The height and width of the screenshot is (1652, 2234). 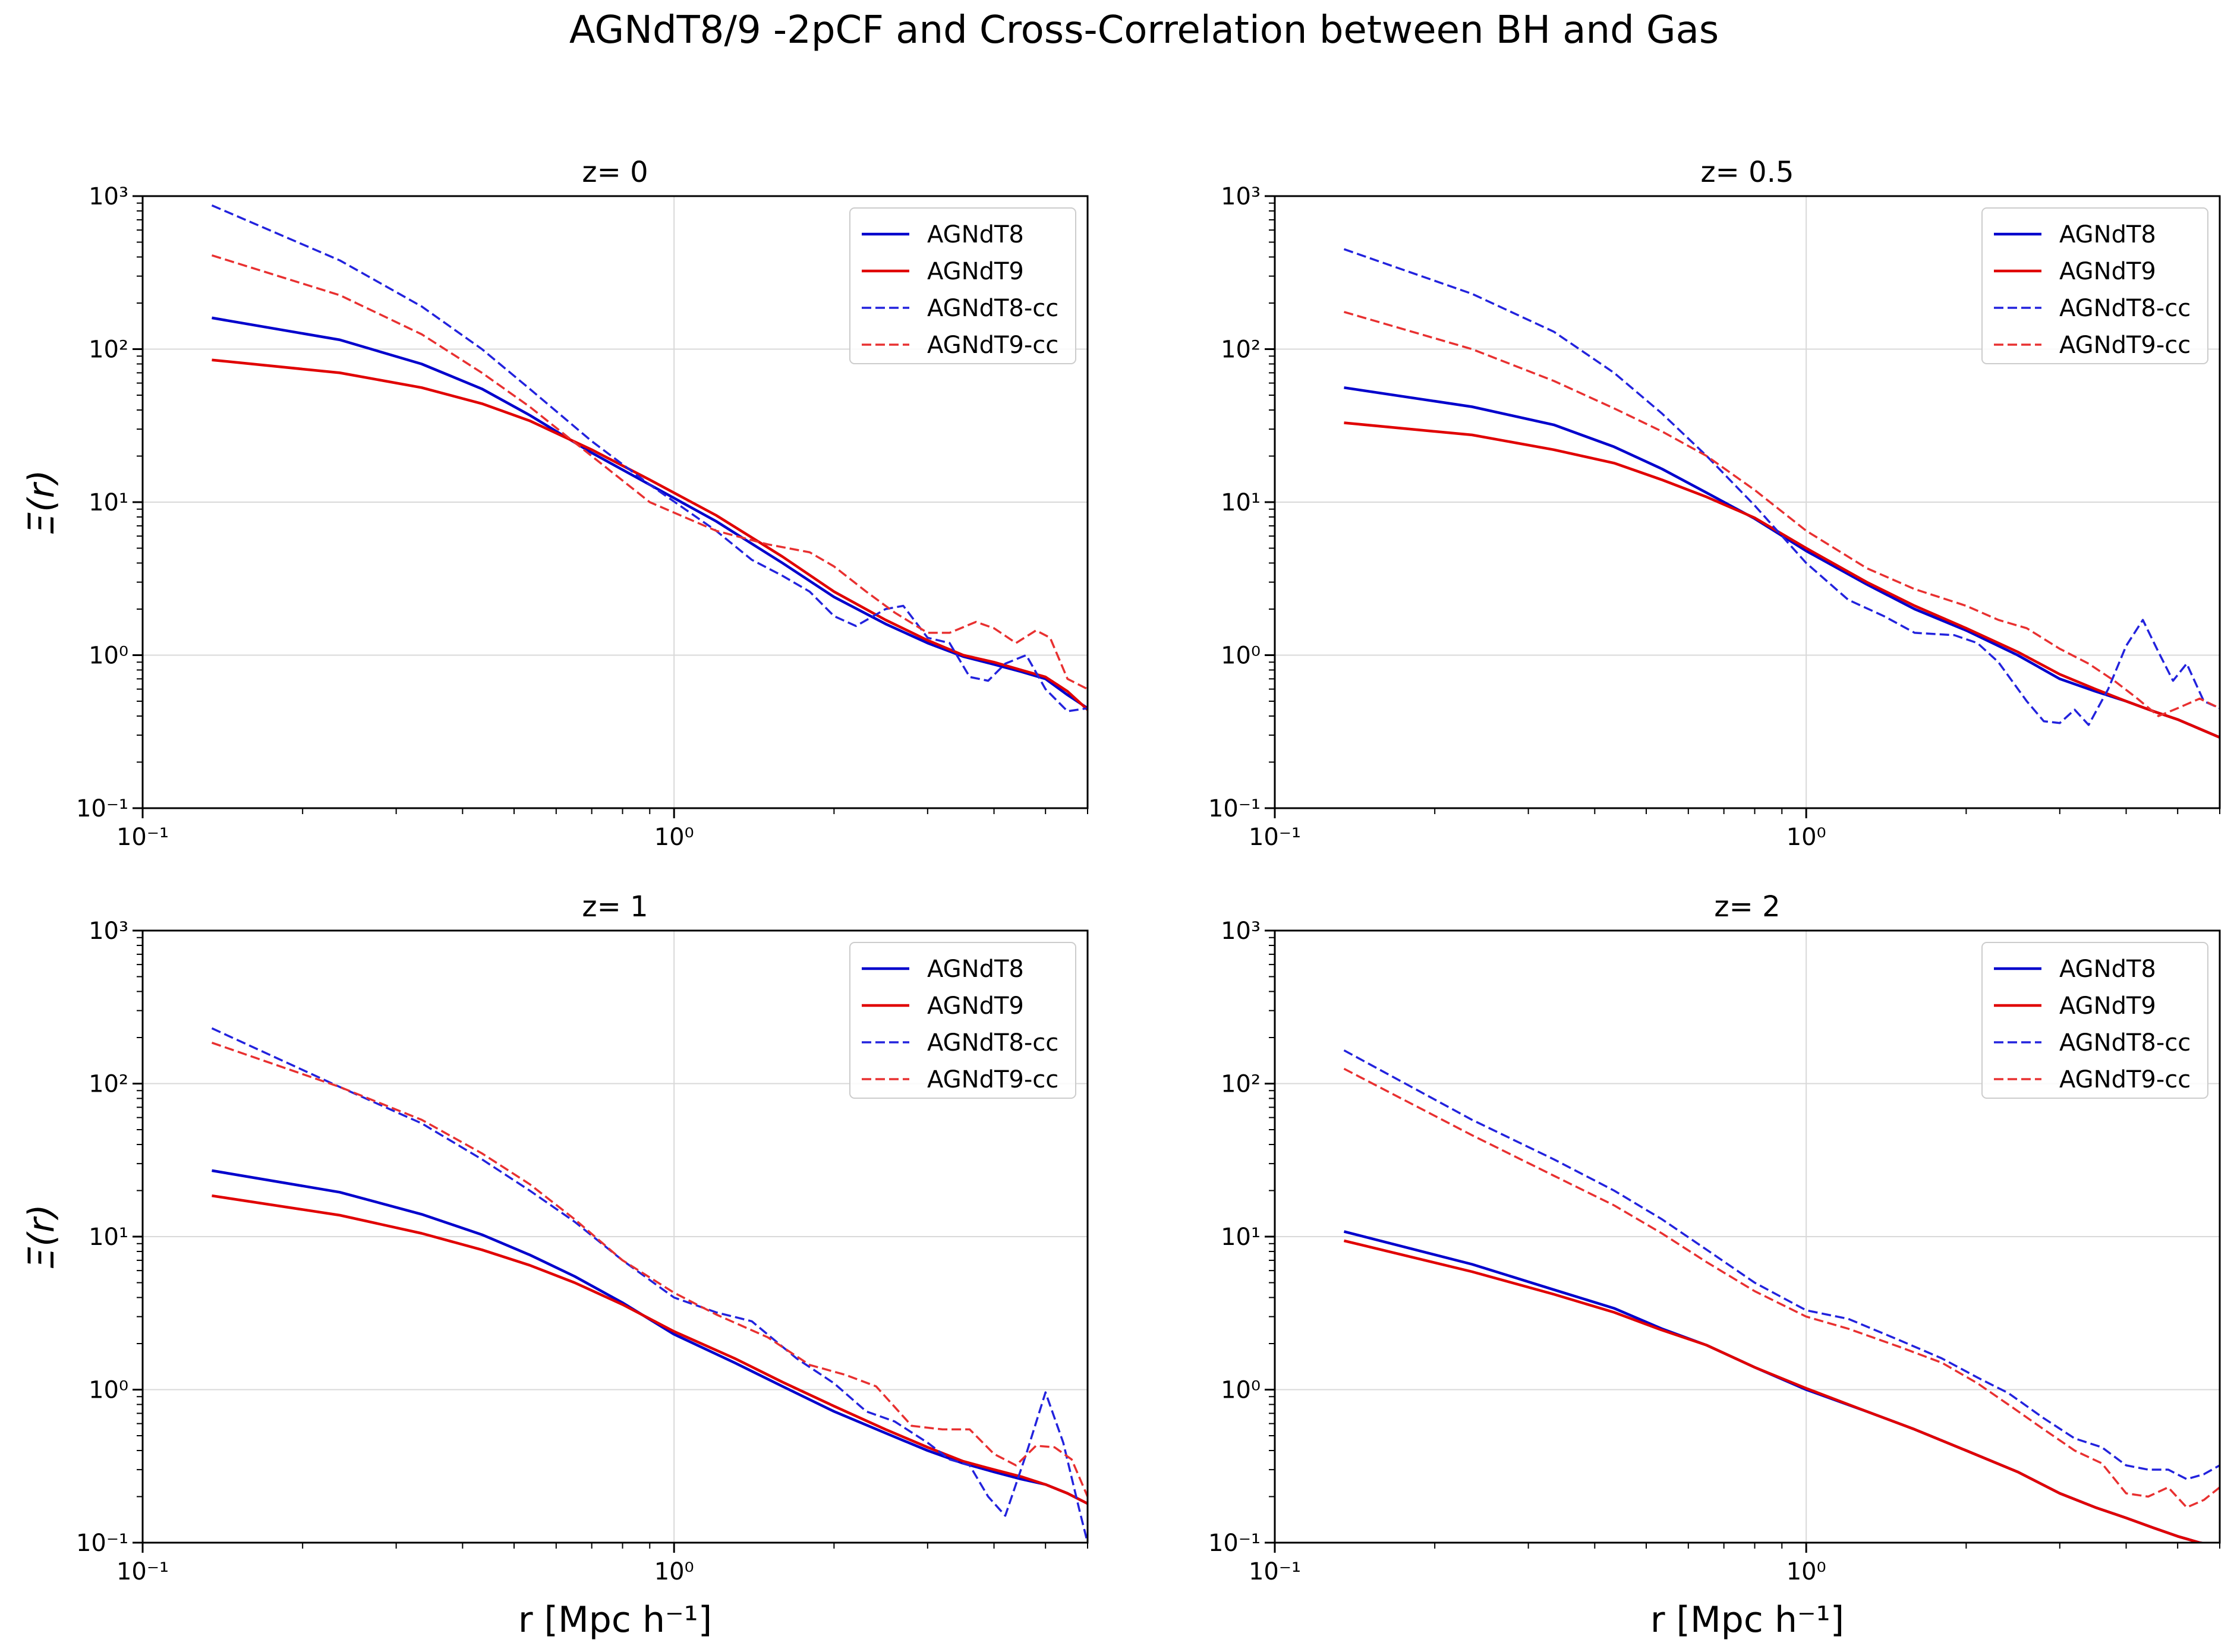 I want to click on panel-title: z= 0.5, so click(x=1747, y=173).